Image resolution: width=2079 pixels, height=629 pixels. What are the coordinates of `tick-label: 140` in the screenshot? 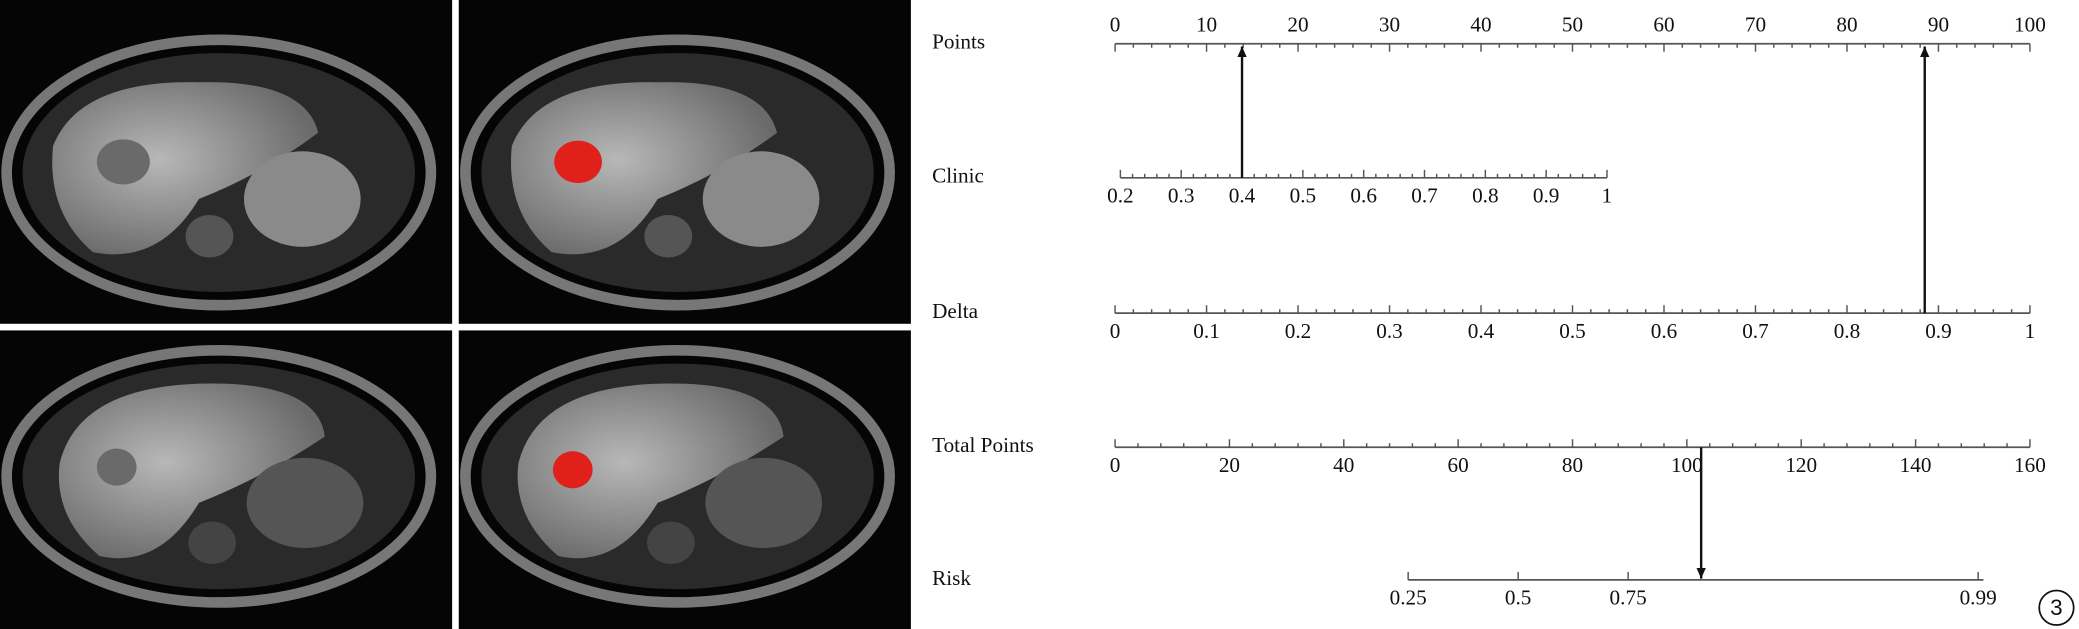 It's located at (1916, 465).